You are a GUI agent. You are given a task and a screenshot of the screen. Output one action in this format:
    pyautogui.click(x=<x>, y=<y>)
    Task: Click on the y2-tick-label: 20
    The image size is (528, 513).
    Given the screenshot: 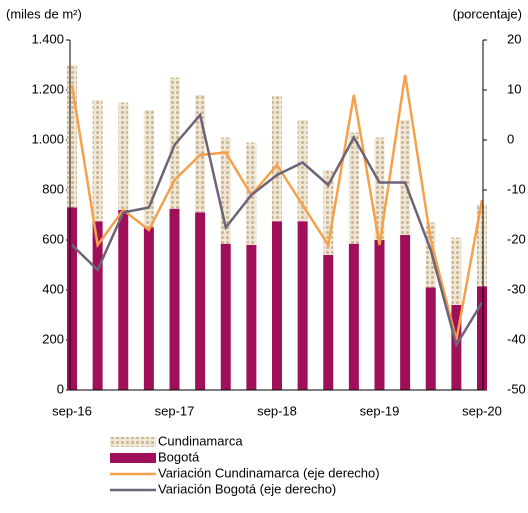 What is the action you would take?
    pyautogui.click(x=514, y=38)
    